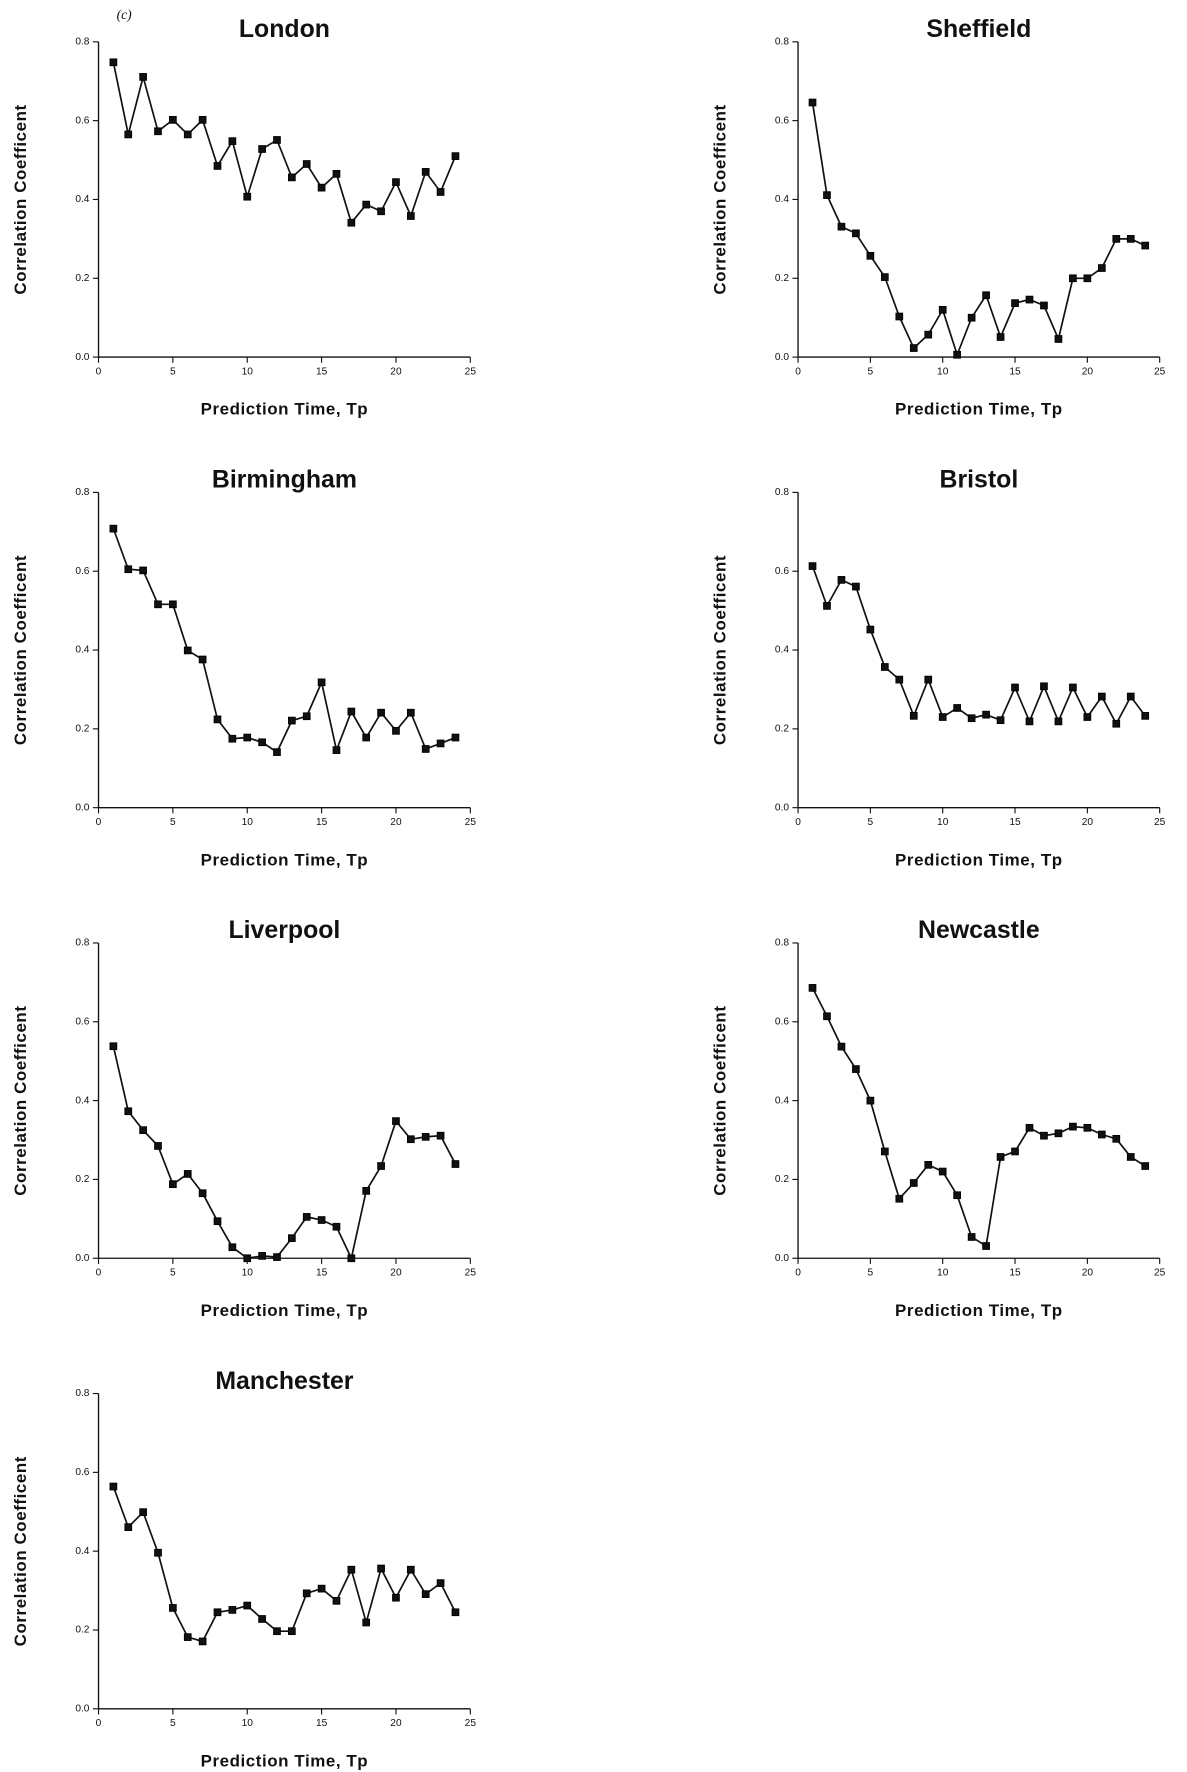 The height and width of the screenshot is (1772, 1187). I want to click on subplot-title: Sheffield, so click(978, 29).